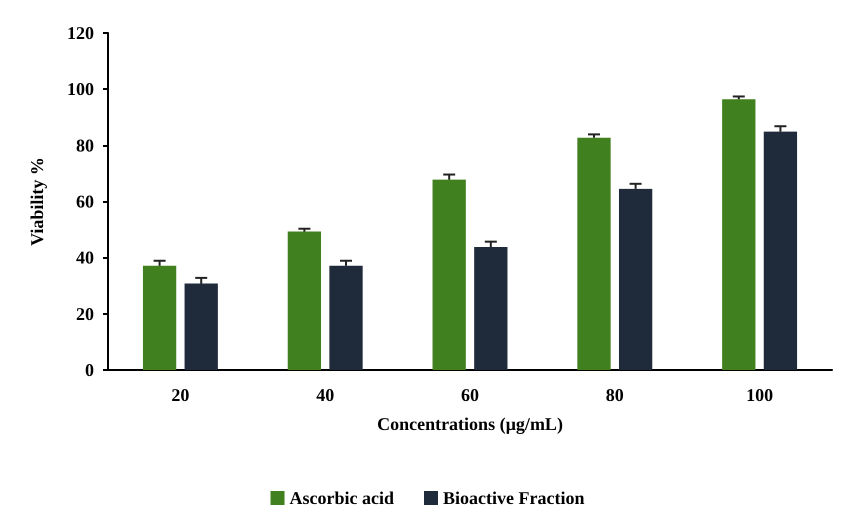 The height and width of the screenshot is (520, 855). What do you see at coordinates (80, 89) in the screenshot?
I see `y-tick-label: 100` at bounding box center [80, 89].